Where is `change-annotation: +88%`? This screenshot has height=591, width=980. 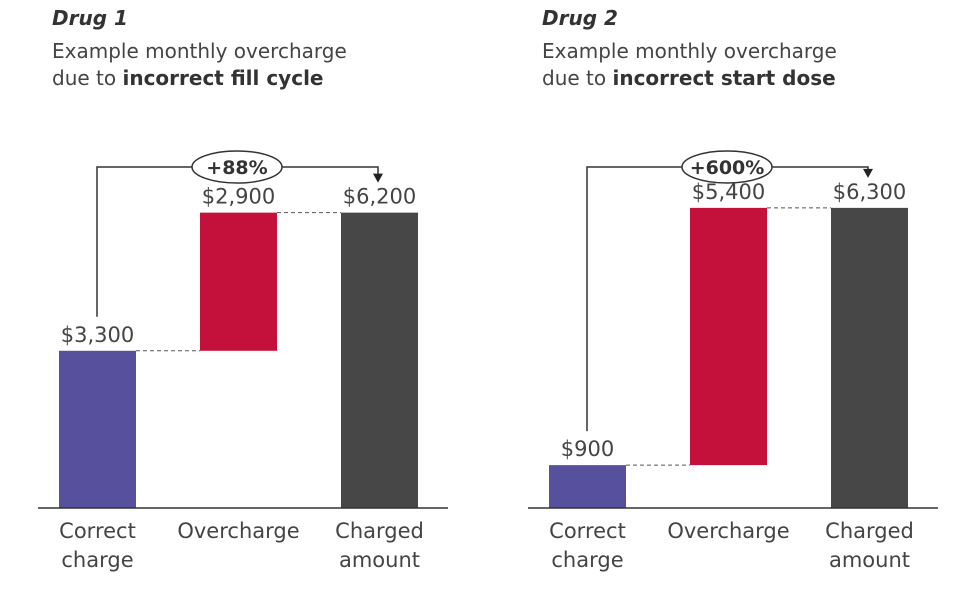 change-annotation: +88% is located at coordinates (236, 168).